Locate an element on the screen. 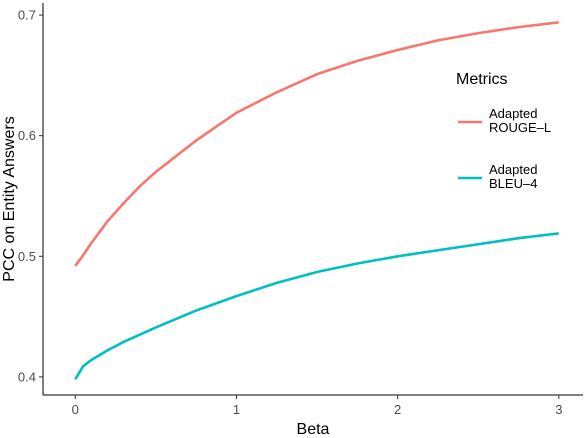  y-axis-title: PCC on Entity Answers is located at coordinates (9, 198).